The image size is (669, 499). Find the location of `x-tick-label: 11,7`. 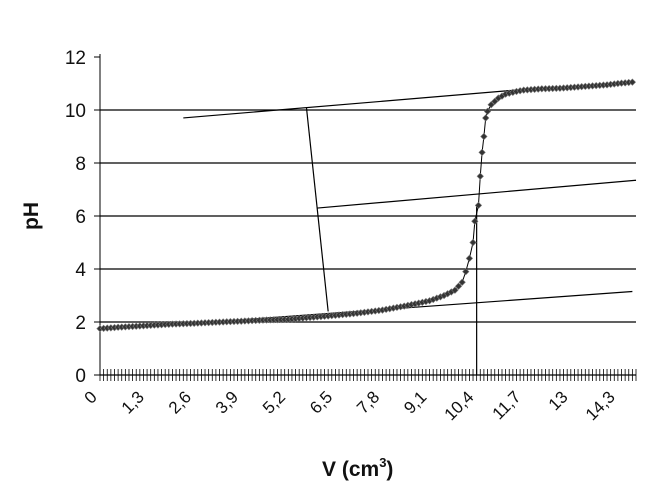

x-tick-label: 11,7 is located at coordinates (507, 405).